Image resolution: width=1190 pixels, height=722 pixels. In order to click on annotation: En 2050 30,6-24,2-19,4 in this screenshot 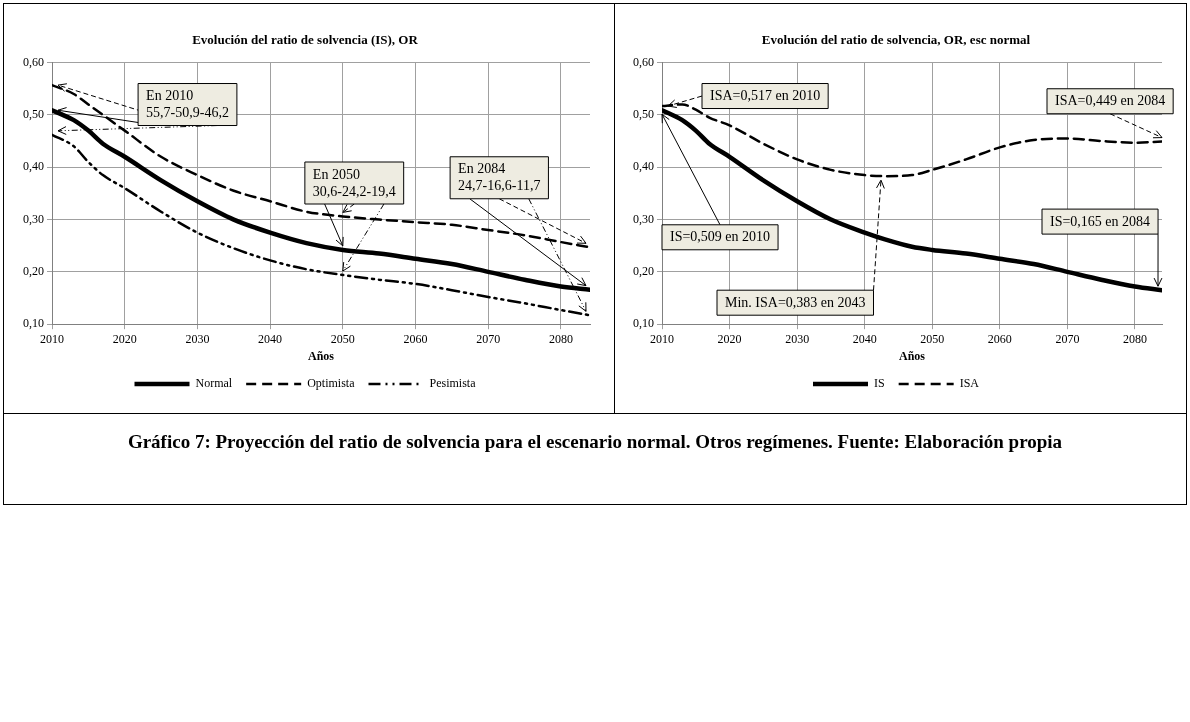, I will do `click(354, 182)`.